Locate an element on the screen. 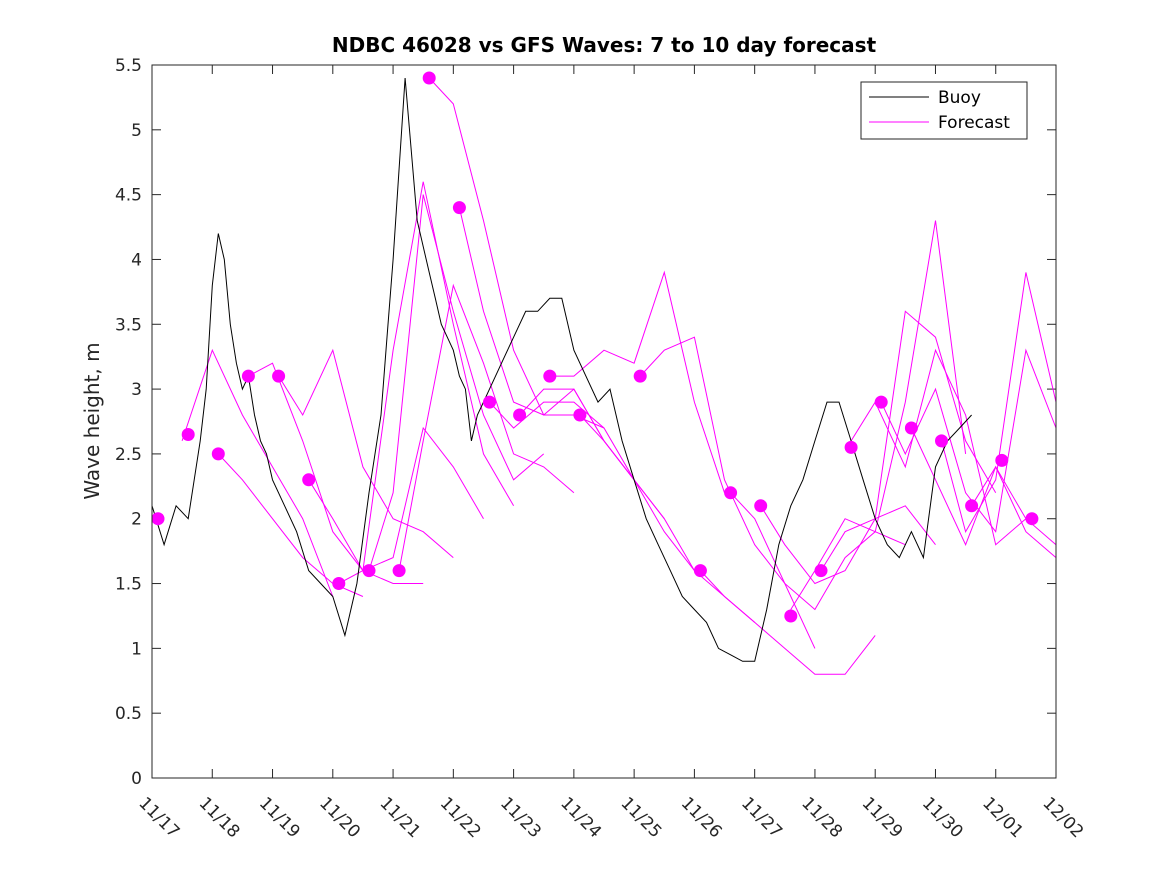 The image size is (1167, 875). y-tick-label: 4.5 is located at coordinates (128, 196).